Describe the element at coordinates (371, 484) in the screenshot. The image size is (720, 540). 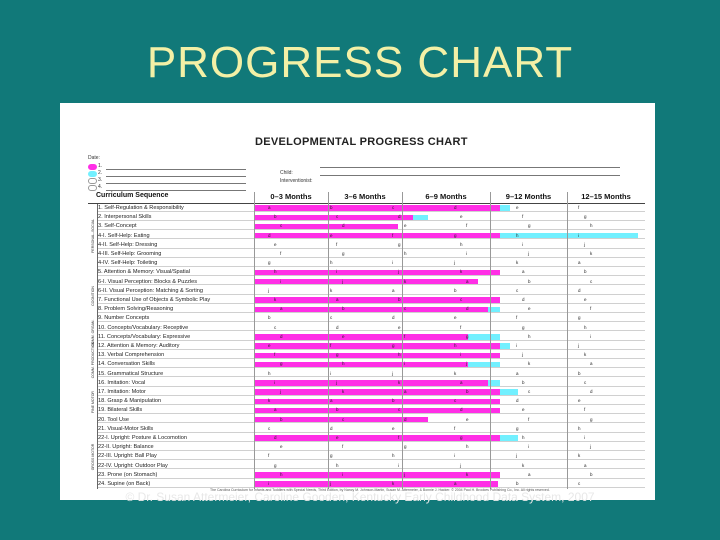
I see `table-row: i j k a b c 24. Supine (on Back)` at that location.